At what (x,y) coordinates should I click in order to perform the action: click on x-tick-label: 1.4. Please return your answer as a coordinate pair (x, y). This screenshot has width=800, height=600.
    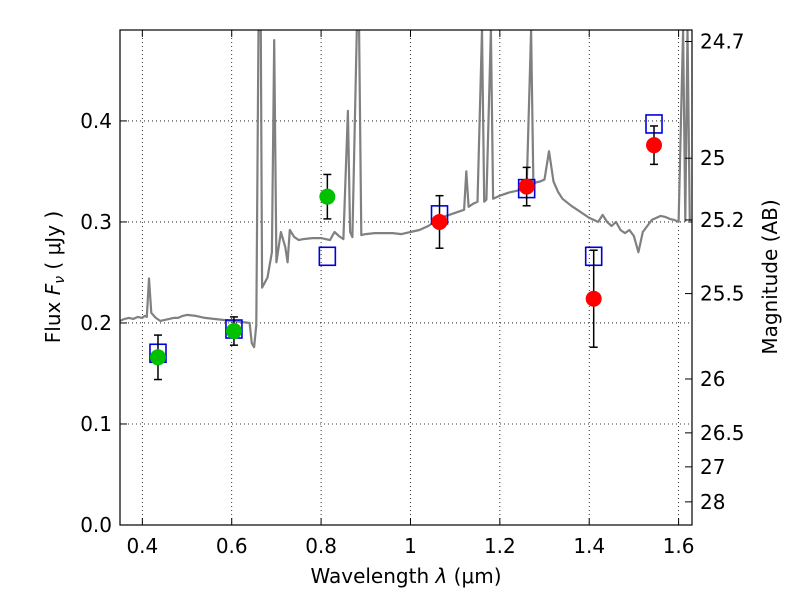
    Looking at the image, I should click on (589, 546).